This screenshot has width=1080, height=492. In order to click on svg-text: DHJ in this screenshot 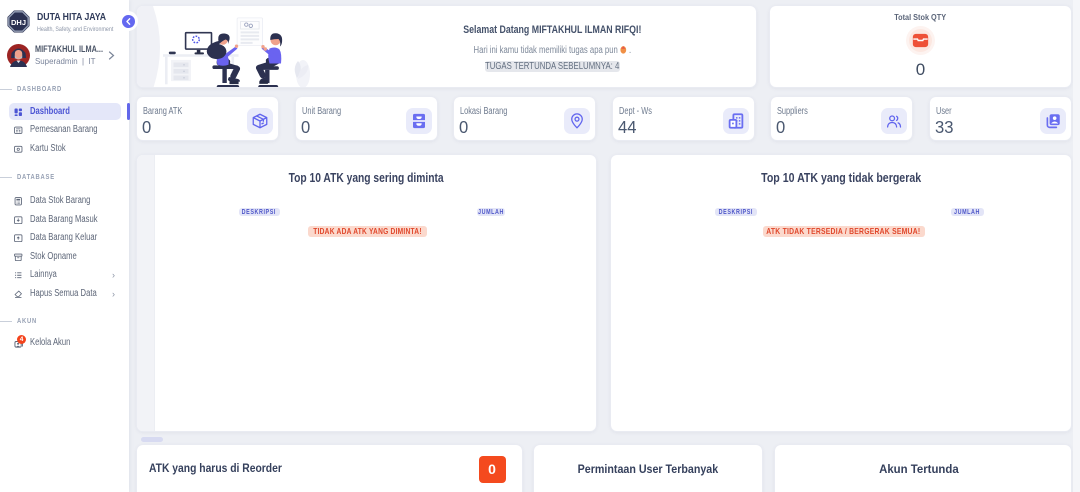, I will do `click(18, 22)`.